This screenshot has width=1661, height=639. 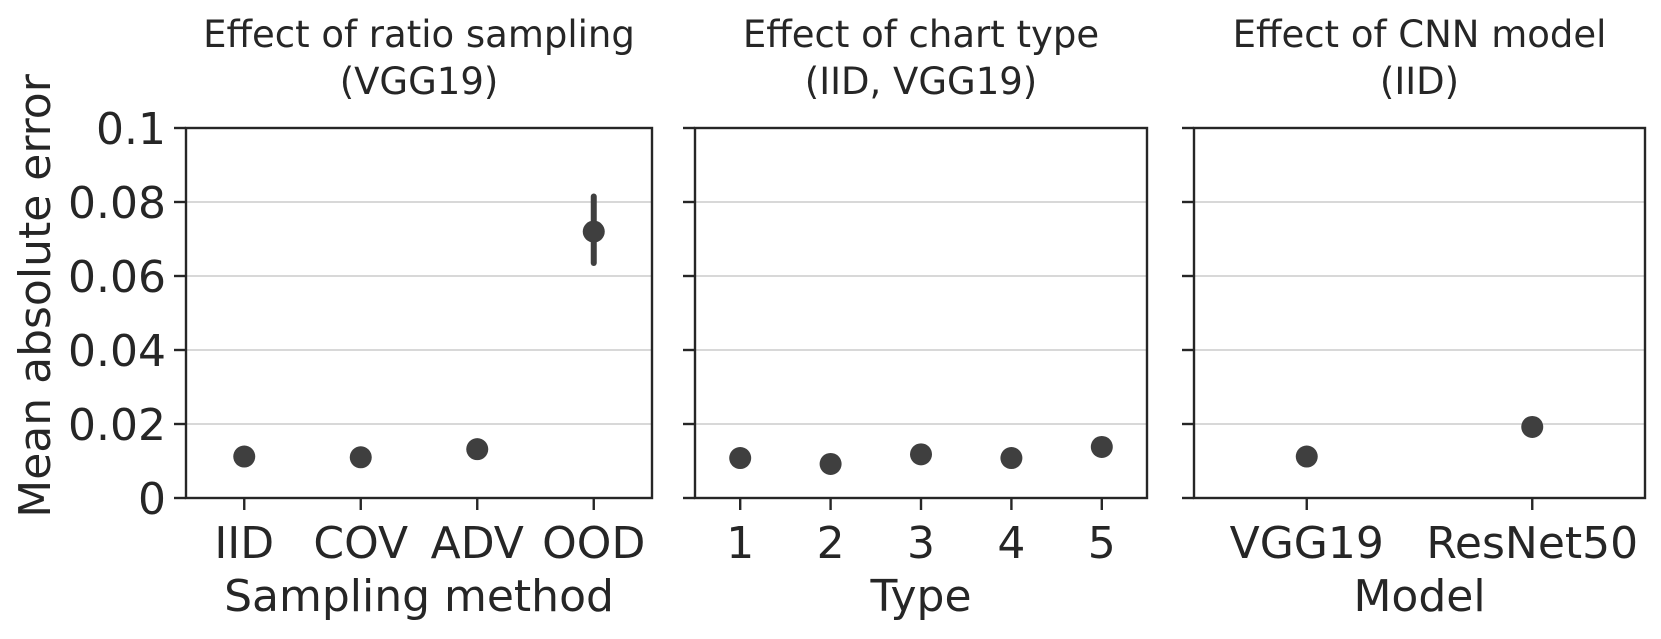 I want to click on x-tick-label-resnet50: ResNet50, so click(x=1532, y=543).